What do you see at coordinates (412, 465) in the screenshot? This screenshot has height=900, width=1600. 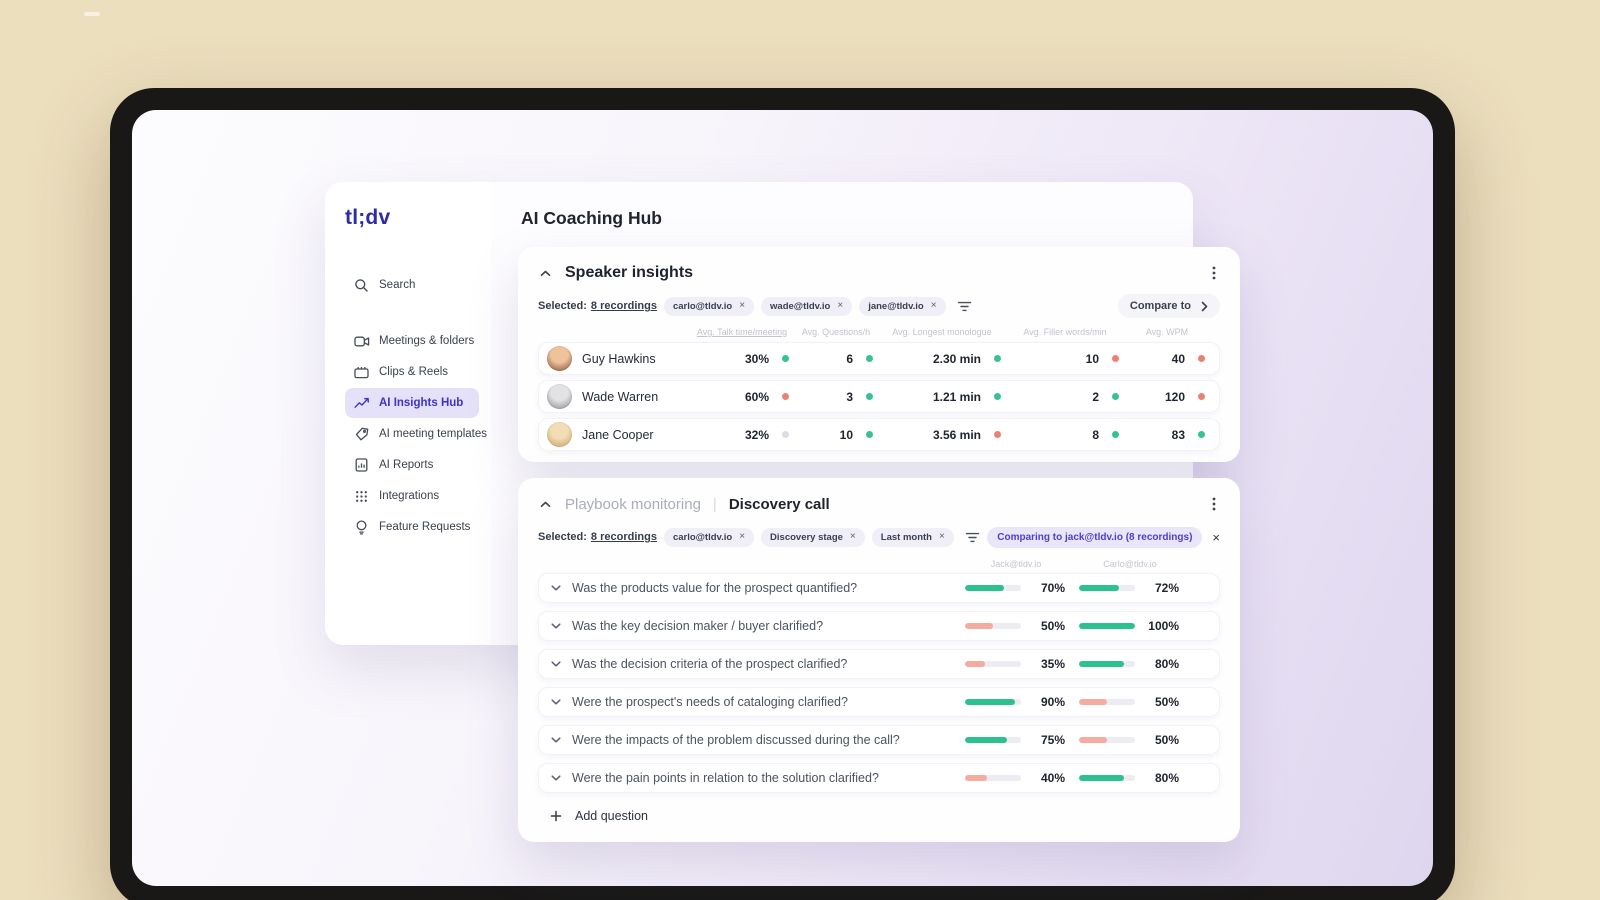 I see `sidebar-item-ai-reports: AI Reports` at bounding box center [412, 465].